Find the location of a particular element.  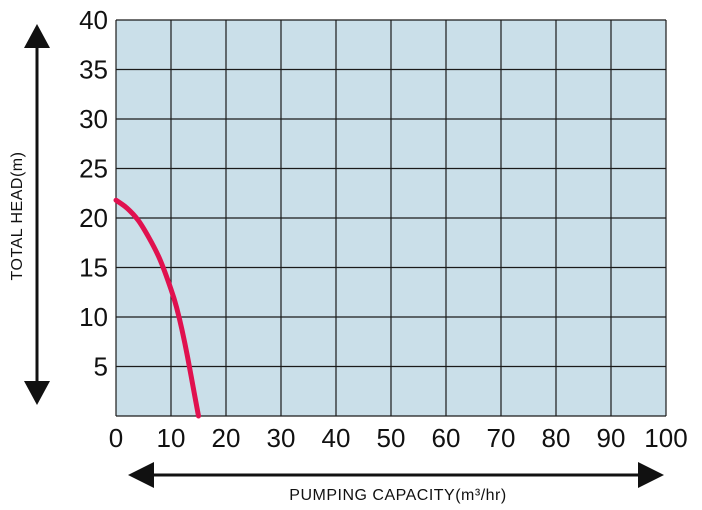

y-axis-title: TOTAL HEAD(m) is located at coordinates (17, 216).